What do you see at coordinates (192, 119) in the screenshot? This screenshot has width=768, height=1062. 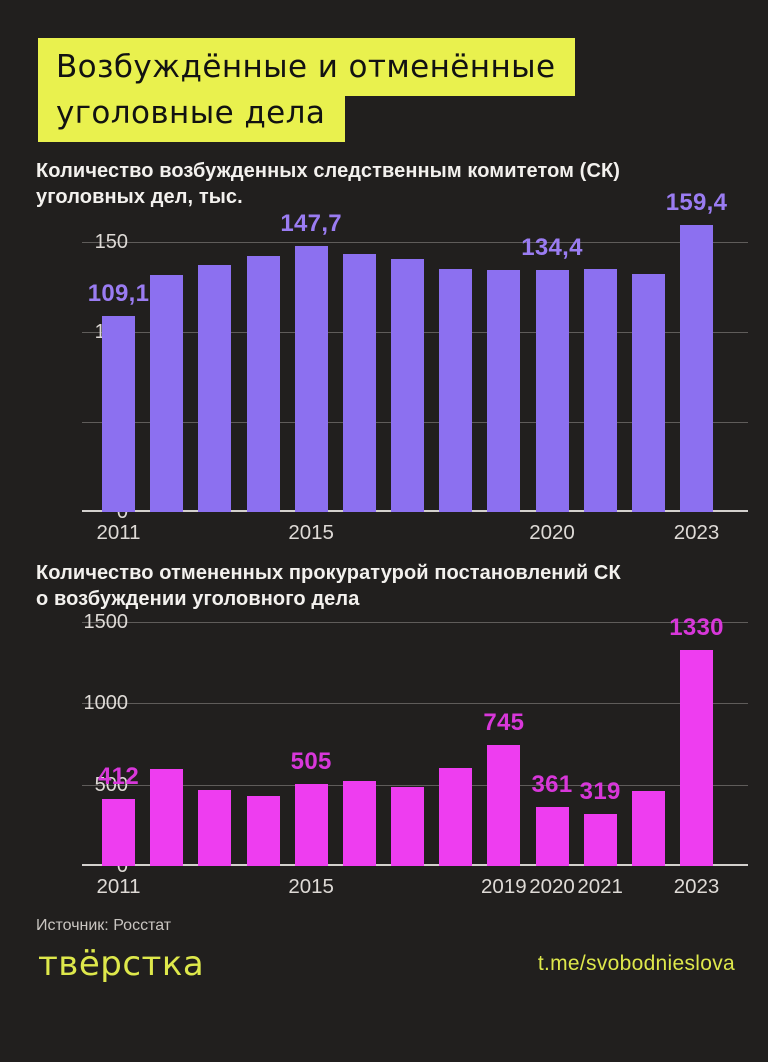 I see `title-line-2: уголовные дела` at bounding box center [192, 119].